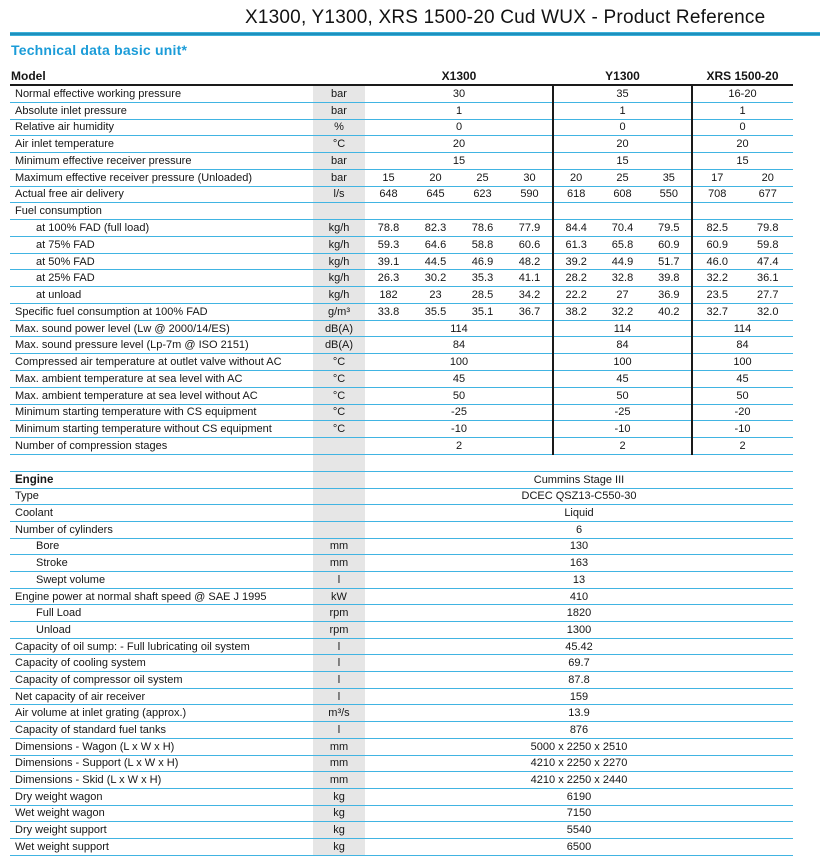 The image size is (832, 862). Describe the element at coordinates (579, 529) in the screenshot. I see `cell-value: 6` at that location.